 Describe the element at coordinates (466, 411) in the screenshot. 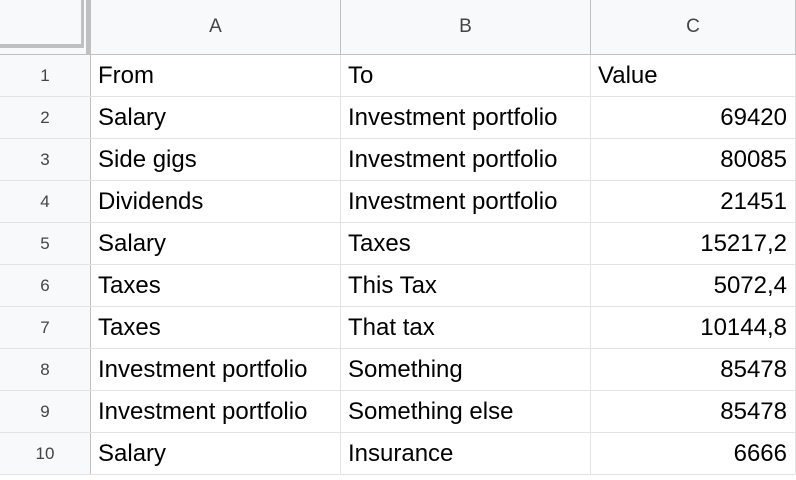

I see `cell-B9: Something else` at that location.